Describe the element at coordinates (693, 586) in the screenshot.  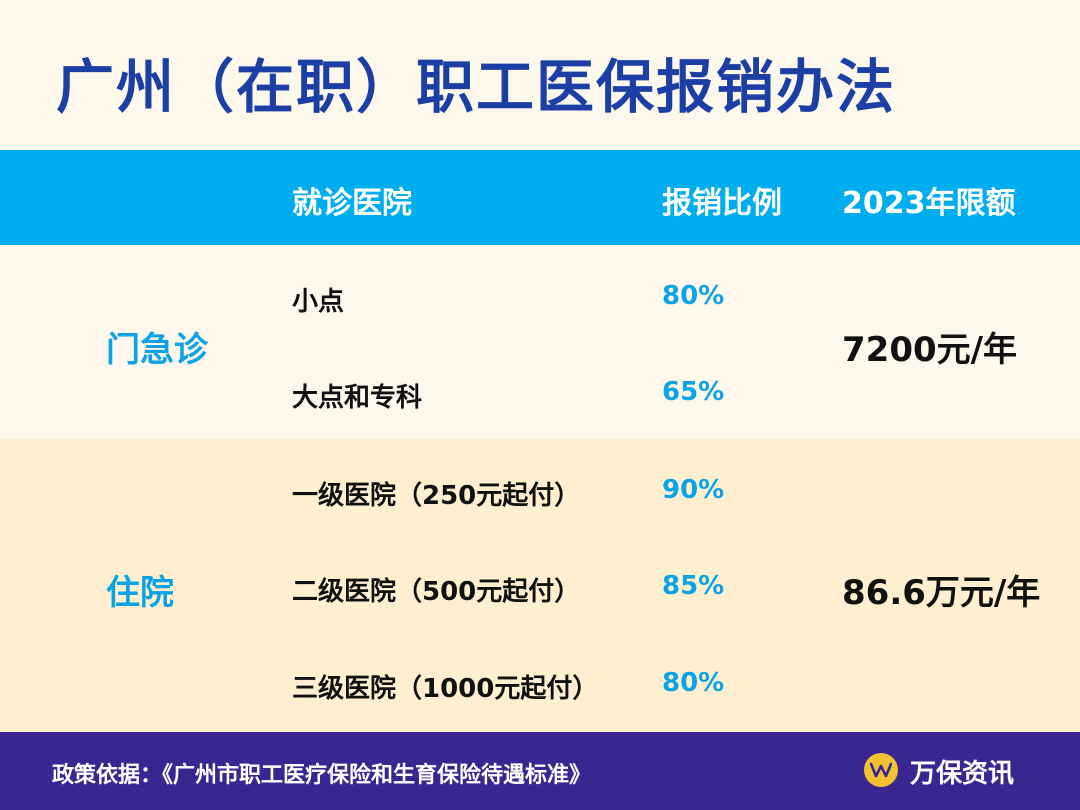
I see `row-ratio: 85%` at that location.